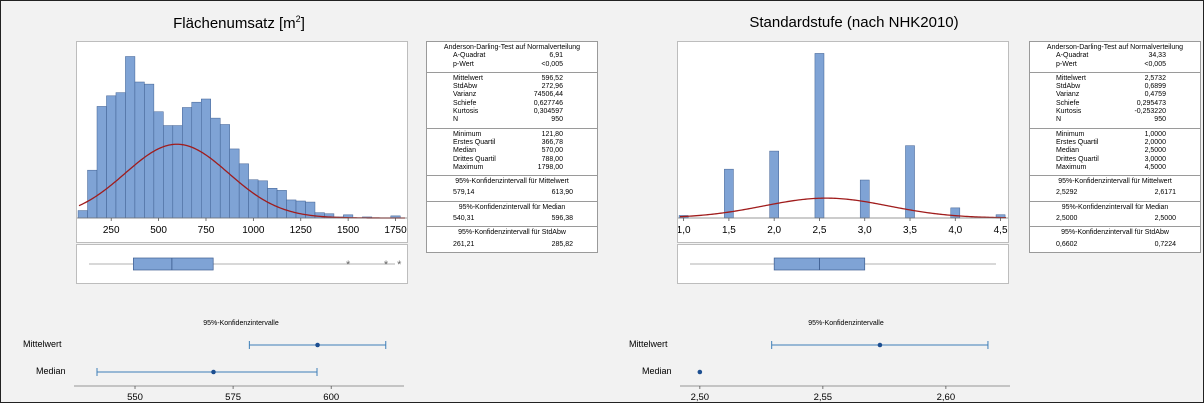  What do you see at coordinates (1077, 159) in the screenshot?
I see `stat-label: Drittes Quartil` at bounding box center [1077, 159].